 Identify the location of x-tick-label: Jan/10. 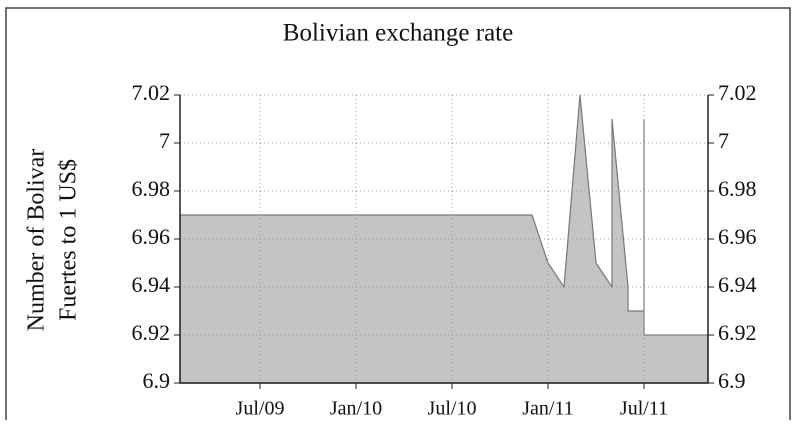
(356, 409).